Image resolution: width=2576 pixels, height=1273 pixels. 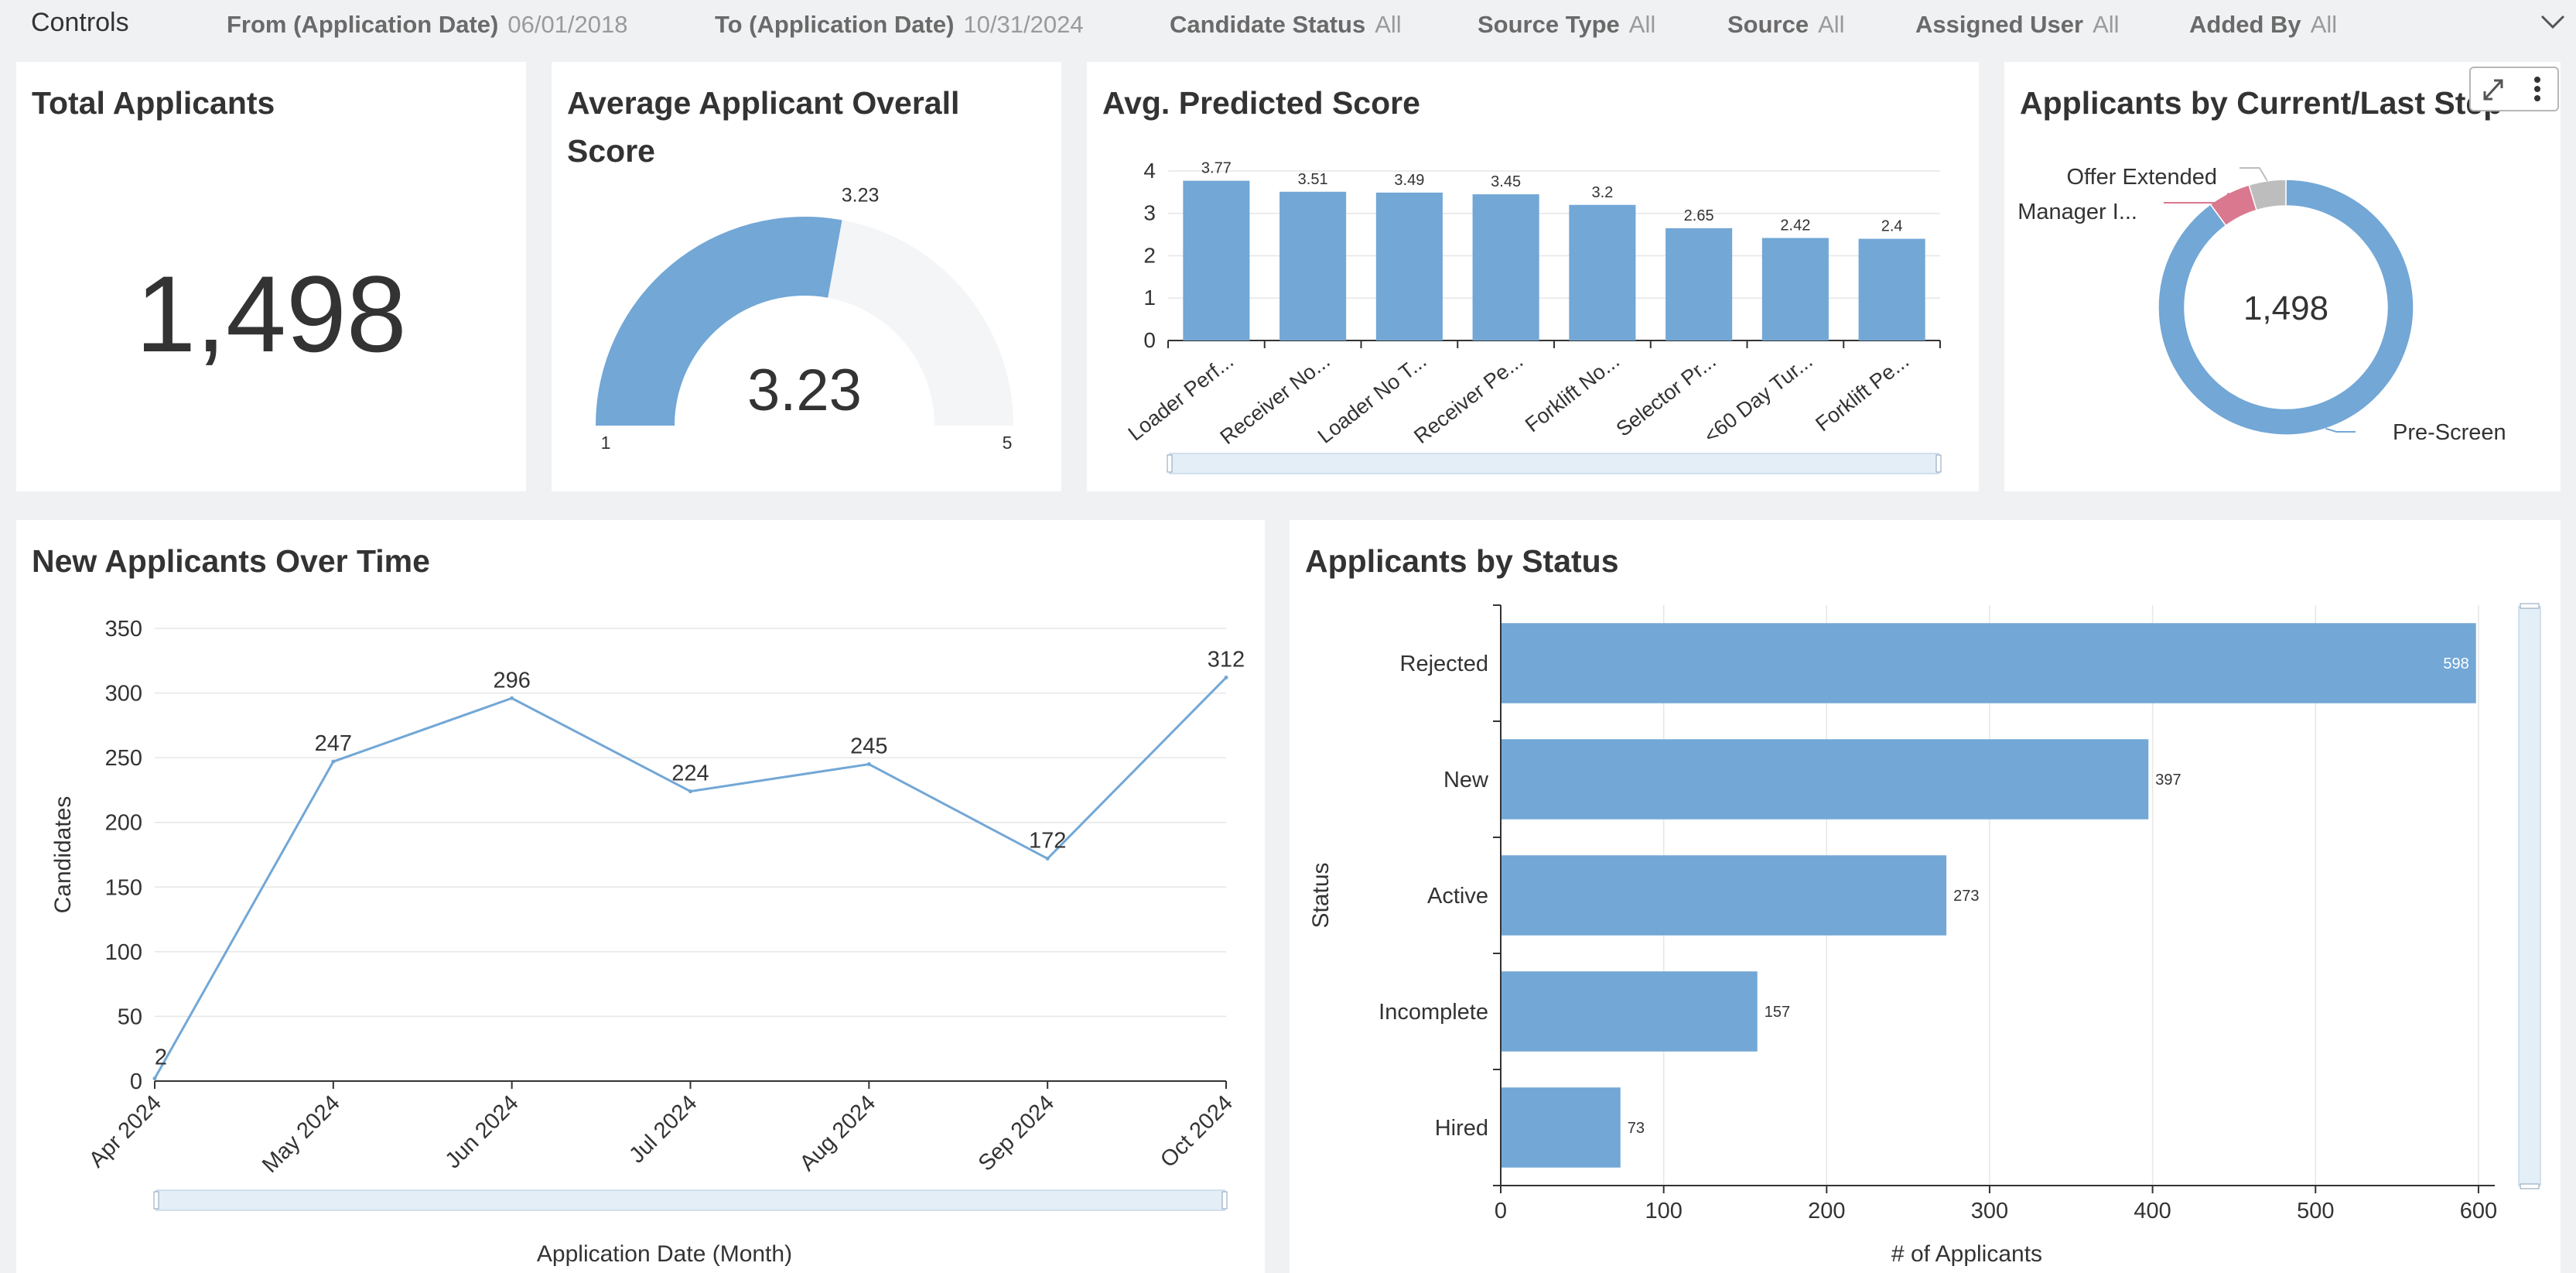 What do you see at coordinates (1966, 897) in the screenshot?
I see `bar-value-label: 273` at bounding box center [1966, 897].